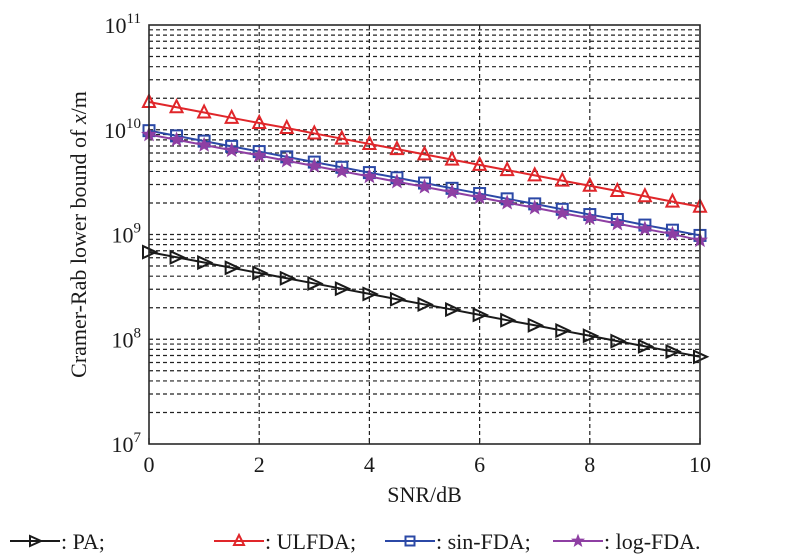 The width and height of the screenshot is (800, 559). What do you see at coordinates (133, 124) in the screenshot?
I see `y-tick-exponent: 10` at bounding box center [133, 124].